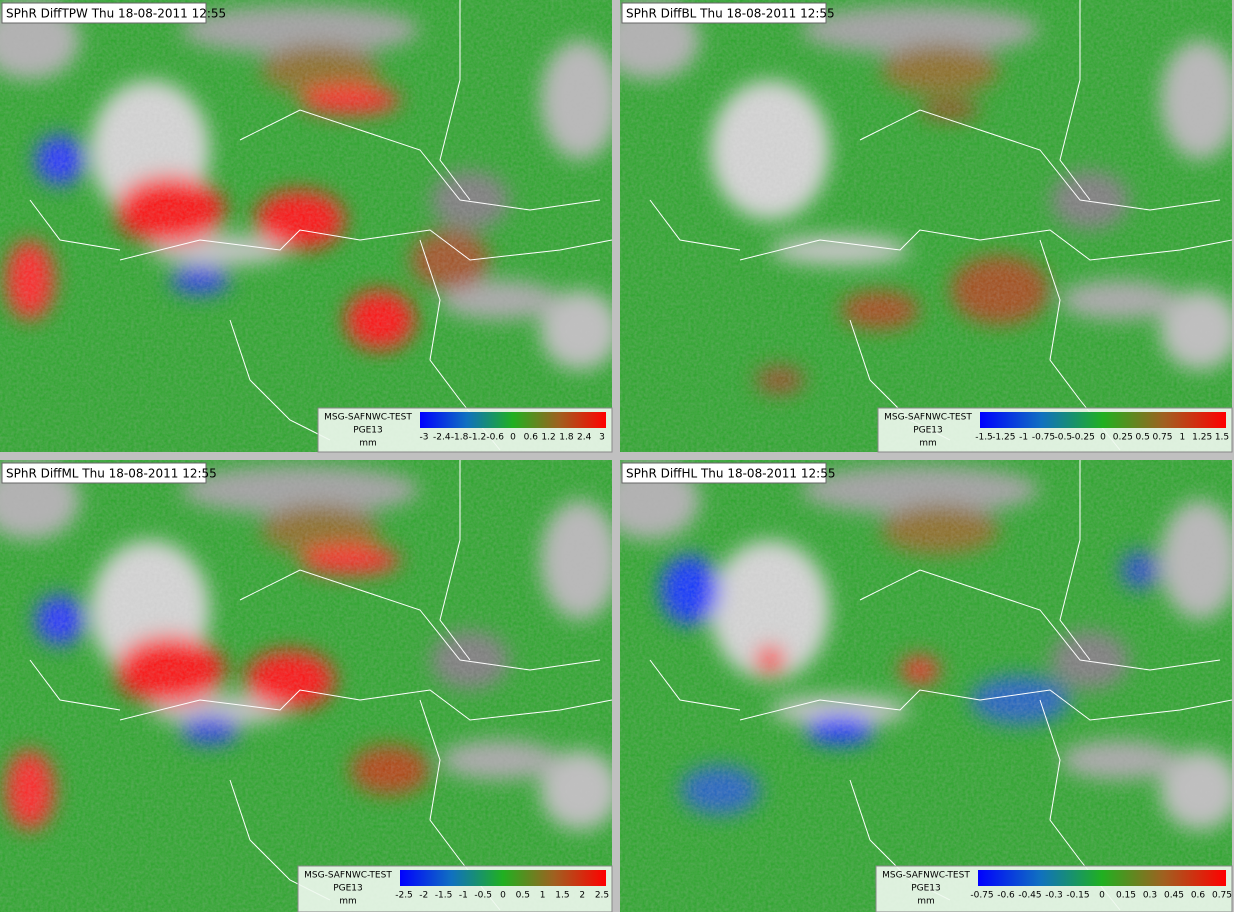  I want to click on colorbar-tick-label: -1.2, so click(478, 438).